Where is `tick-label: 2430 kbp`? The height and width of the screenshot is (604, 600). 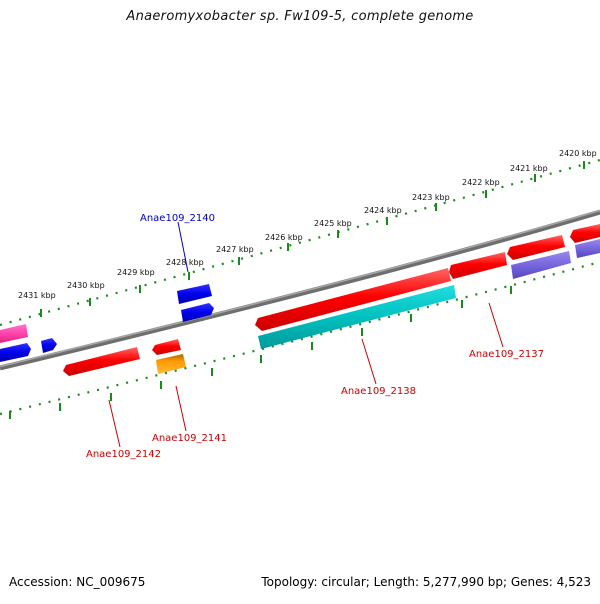
tick-label: 2430 kbp is located at coordinates (86, 285).